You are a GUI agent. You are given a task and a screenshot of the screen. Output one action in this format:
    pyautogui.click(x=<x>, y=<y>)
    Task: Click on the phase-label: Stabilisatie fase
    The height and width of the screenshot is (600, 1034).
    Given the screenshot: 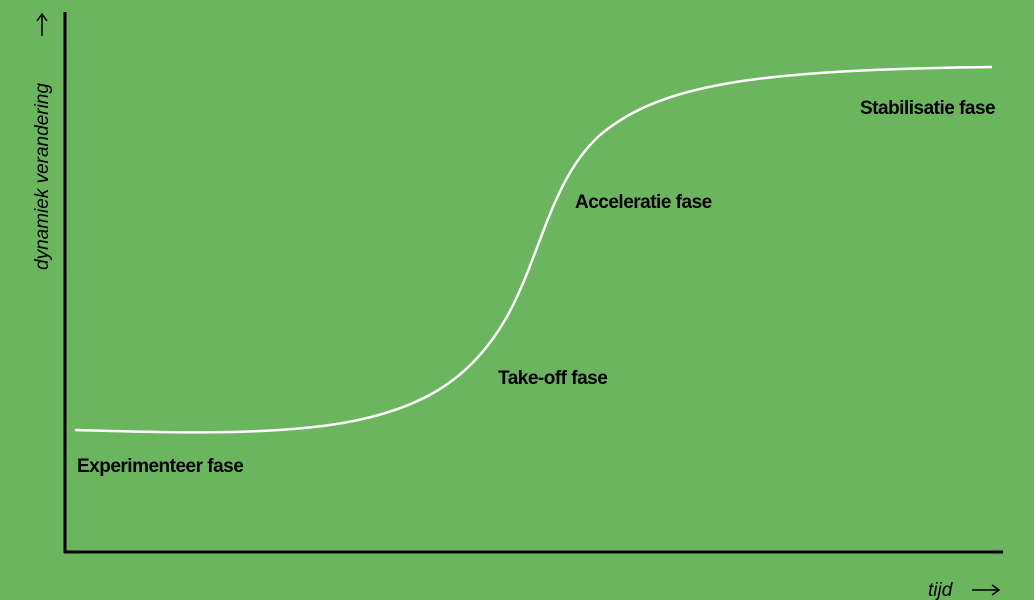 What is the action you would take?
    pyautogui.click(x=927, y=108)
    